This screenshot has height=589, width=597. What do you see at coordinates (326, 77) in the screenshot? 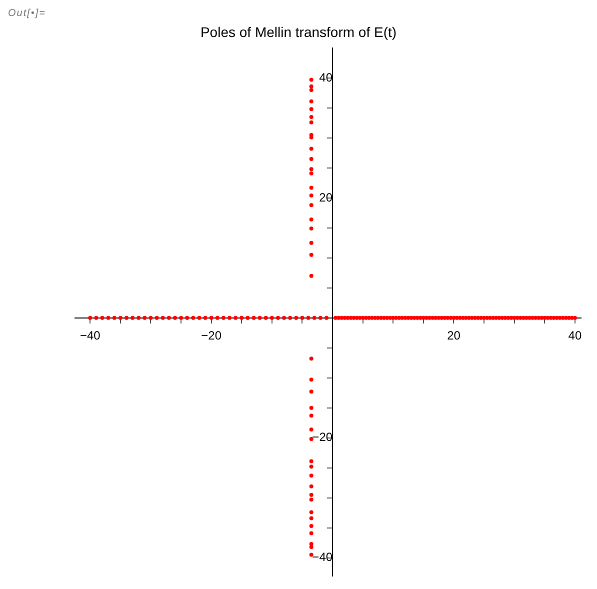
I see `y-tick-label: 40` at bounding box center [326, 77].